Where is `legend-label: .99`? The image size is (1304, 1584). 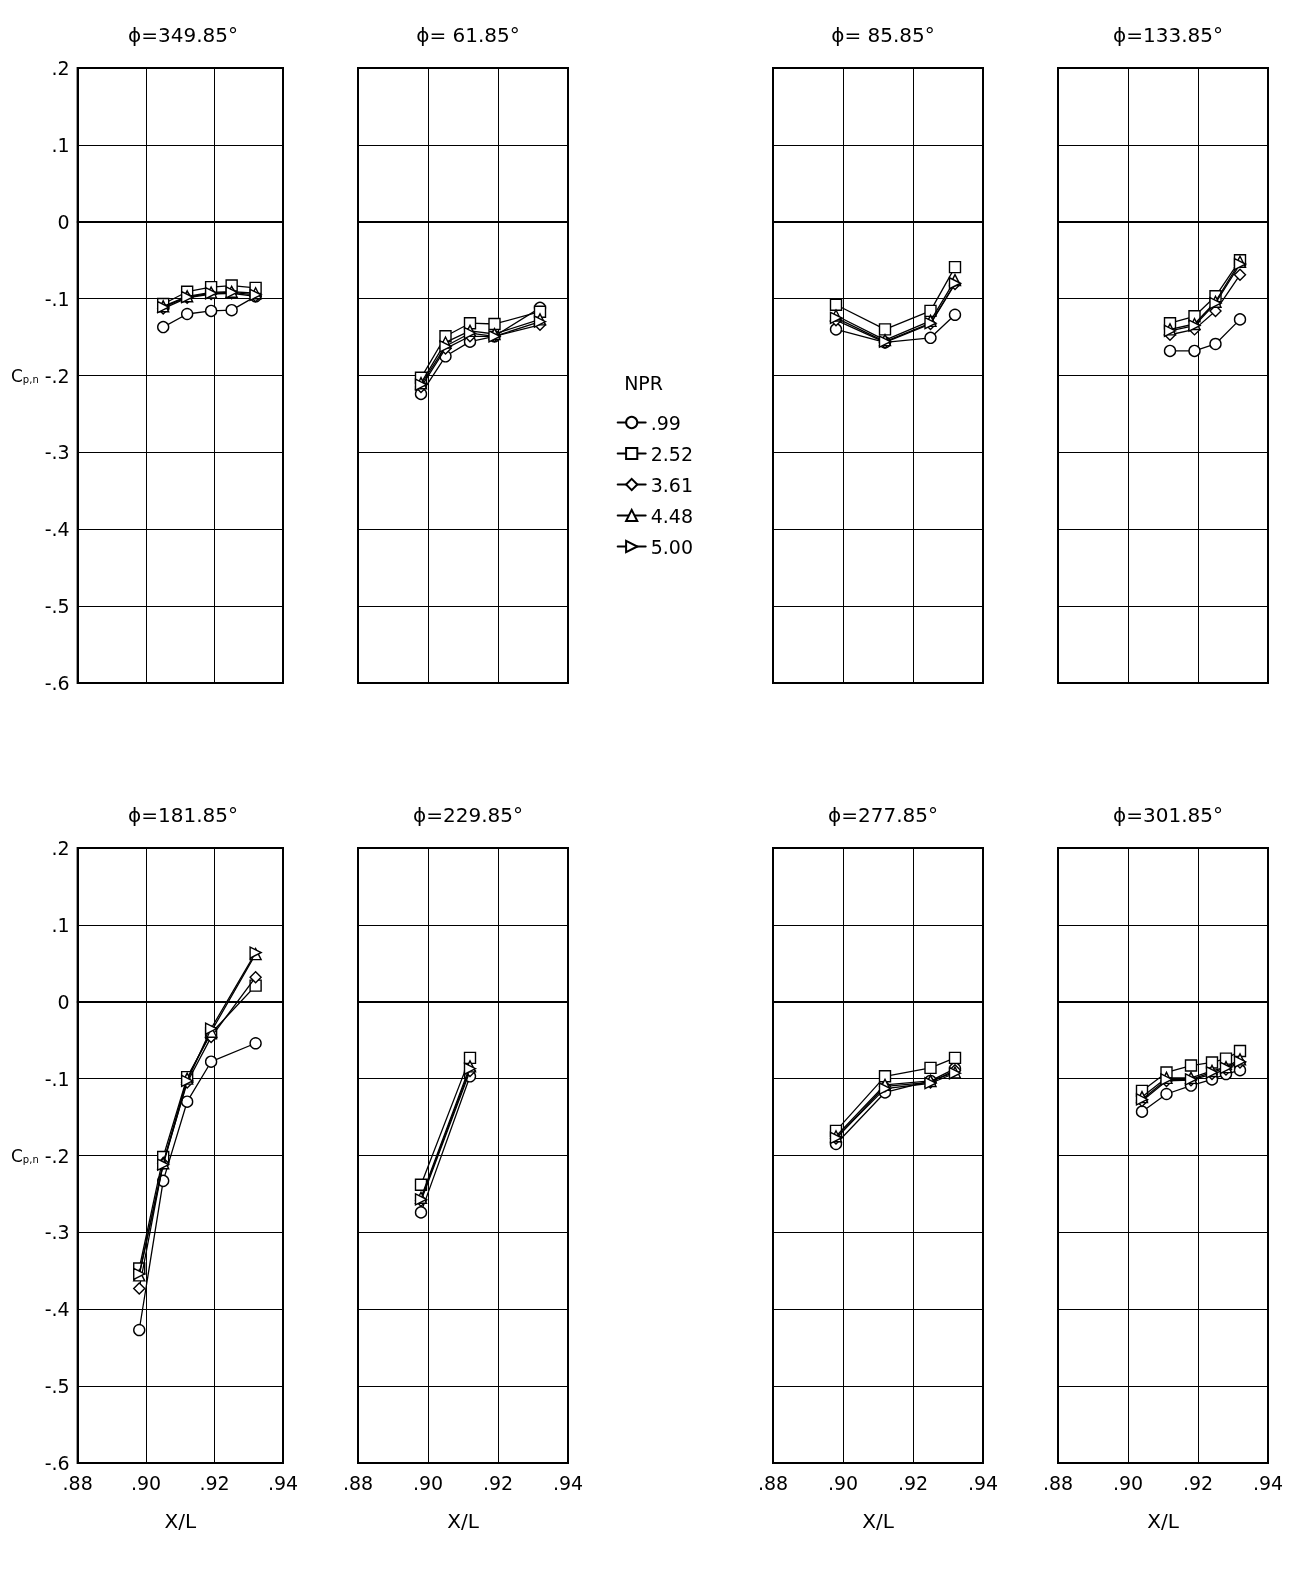
legend-label: .99 is located at coordinates (665, 422).